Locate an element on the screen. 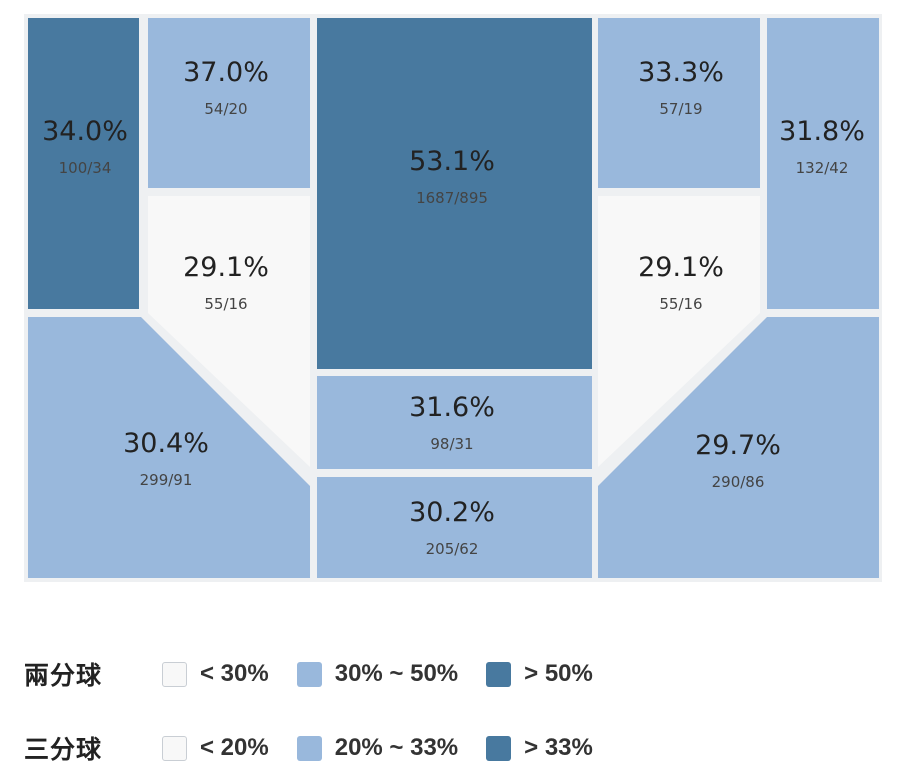 This screenshot has width=900, height=782. zone-attempts-label: 205/62 is located at coordinates (452, 549).